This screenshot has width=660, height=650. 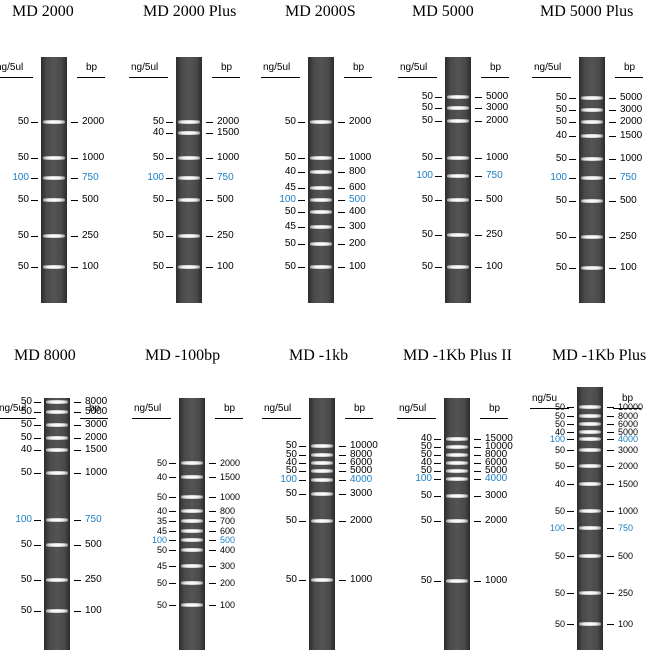 I want to click on ng-label: 45, so click(x=161, y=531).